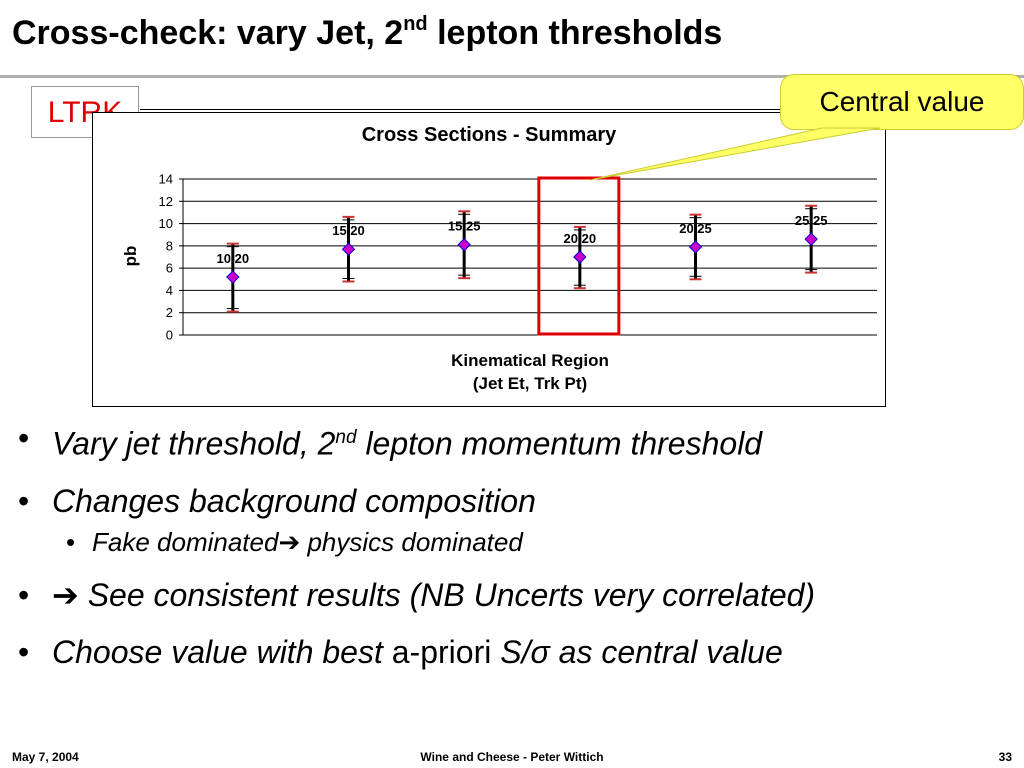 The width and height of the screenshot is (1024, 768). Describe the element at coordinates (518, 501) in the screenshot. I see `bullet-background: Changes background composition` at that location.